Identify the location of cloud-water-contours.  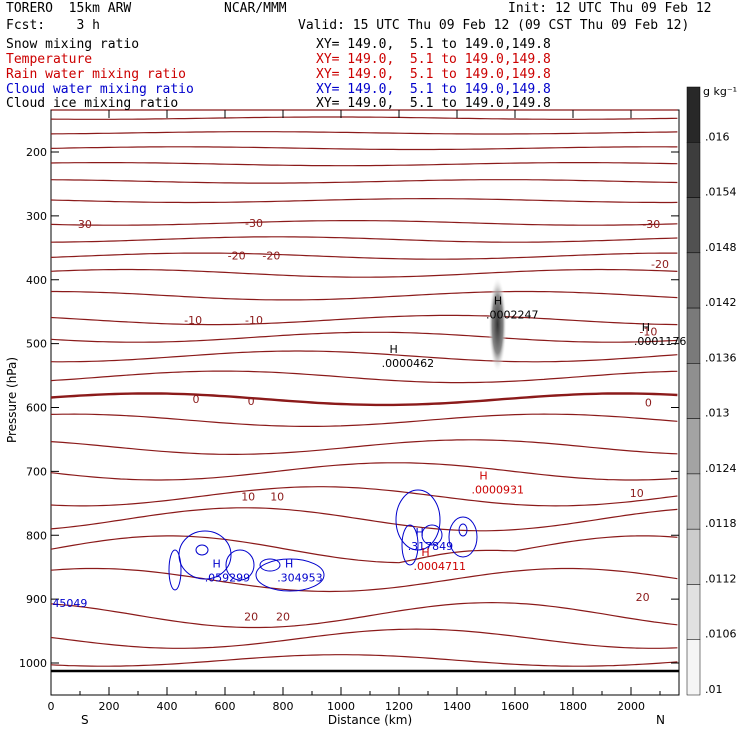
(323, 540).